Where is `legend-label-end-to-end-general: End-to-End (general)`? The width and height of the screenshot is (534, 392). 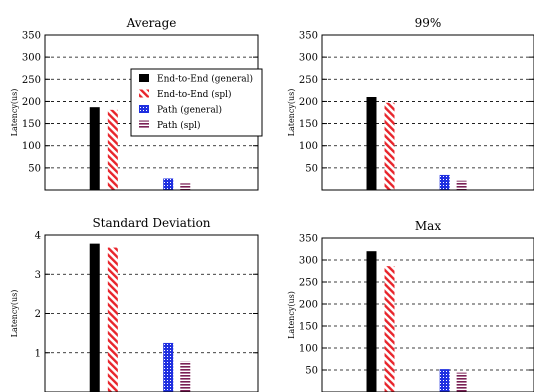 legend-label-end-to-end-general: End-to-End (general) is located at coordinates (205, 79).